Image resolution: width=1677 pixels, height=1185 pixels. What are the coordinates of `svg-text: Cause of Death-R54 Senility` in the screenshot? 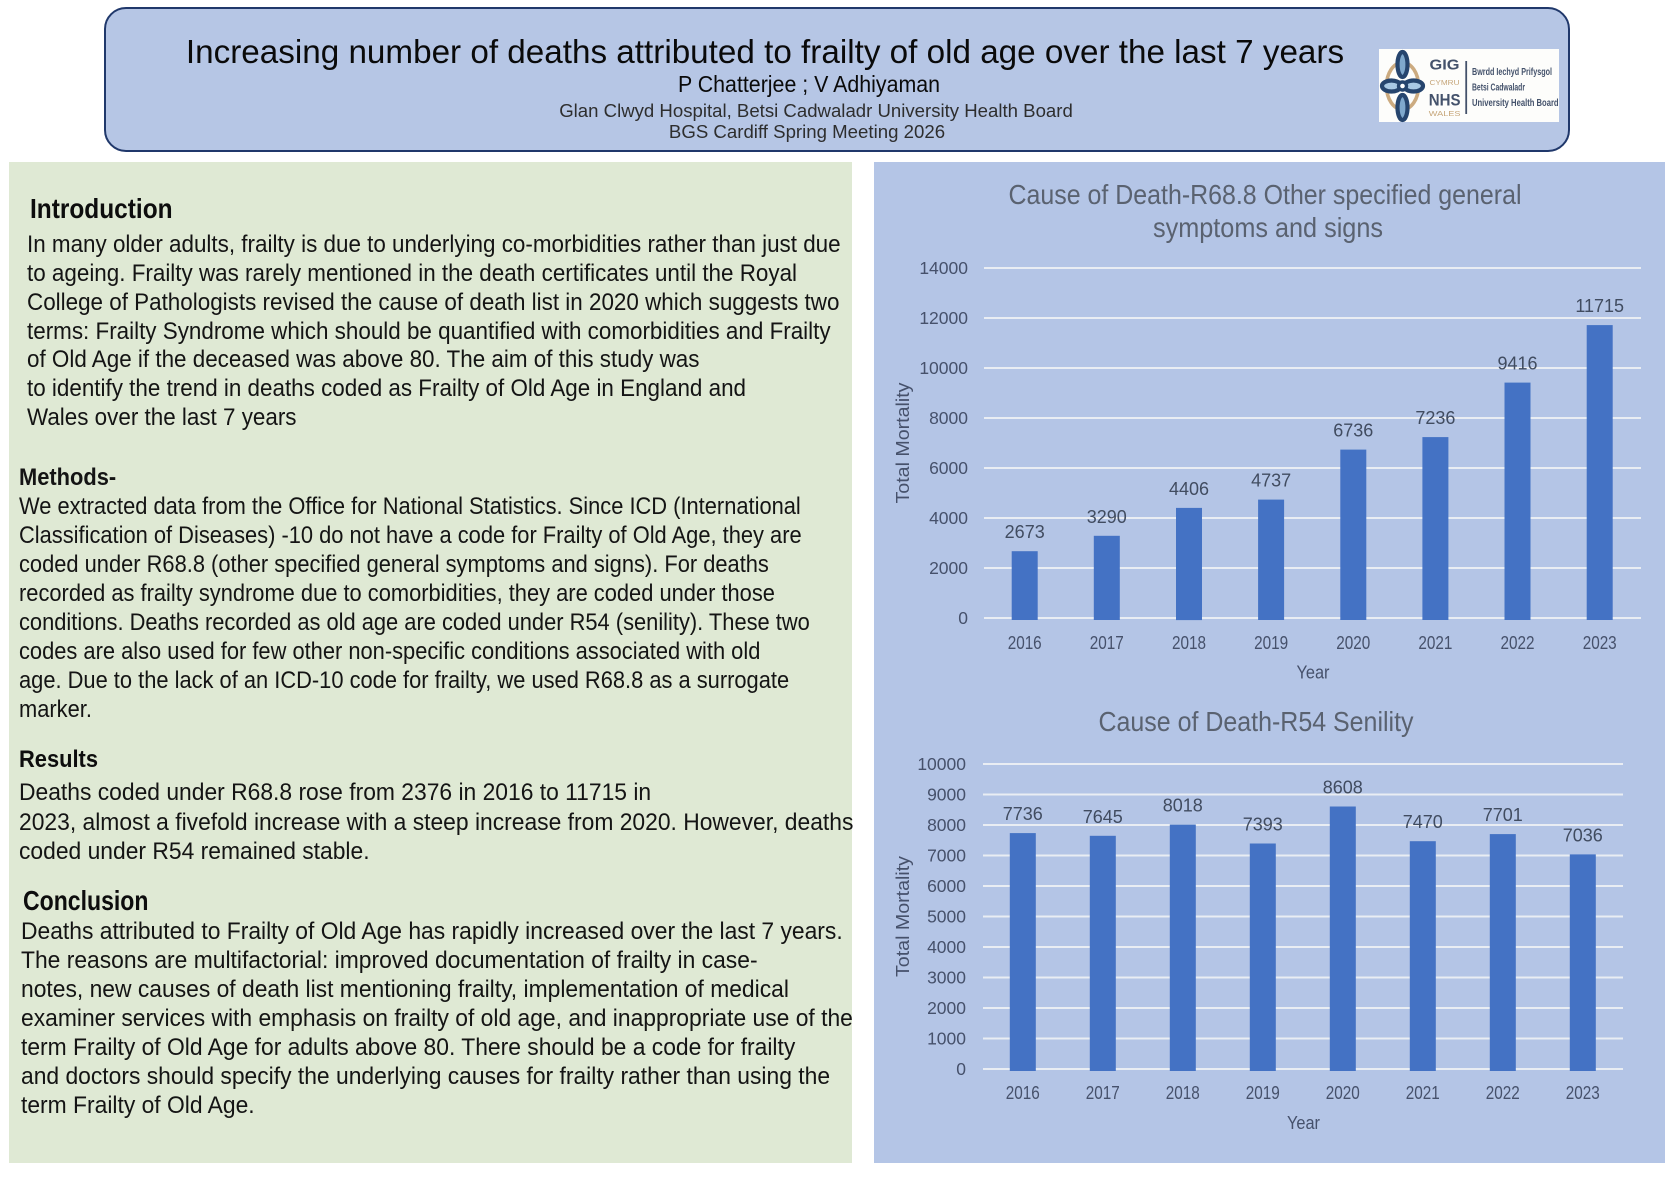 It's located at (1256, 721).